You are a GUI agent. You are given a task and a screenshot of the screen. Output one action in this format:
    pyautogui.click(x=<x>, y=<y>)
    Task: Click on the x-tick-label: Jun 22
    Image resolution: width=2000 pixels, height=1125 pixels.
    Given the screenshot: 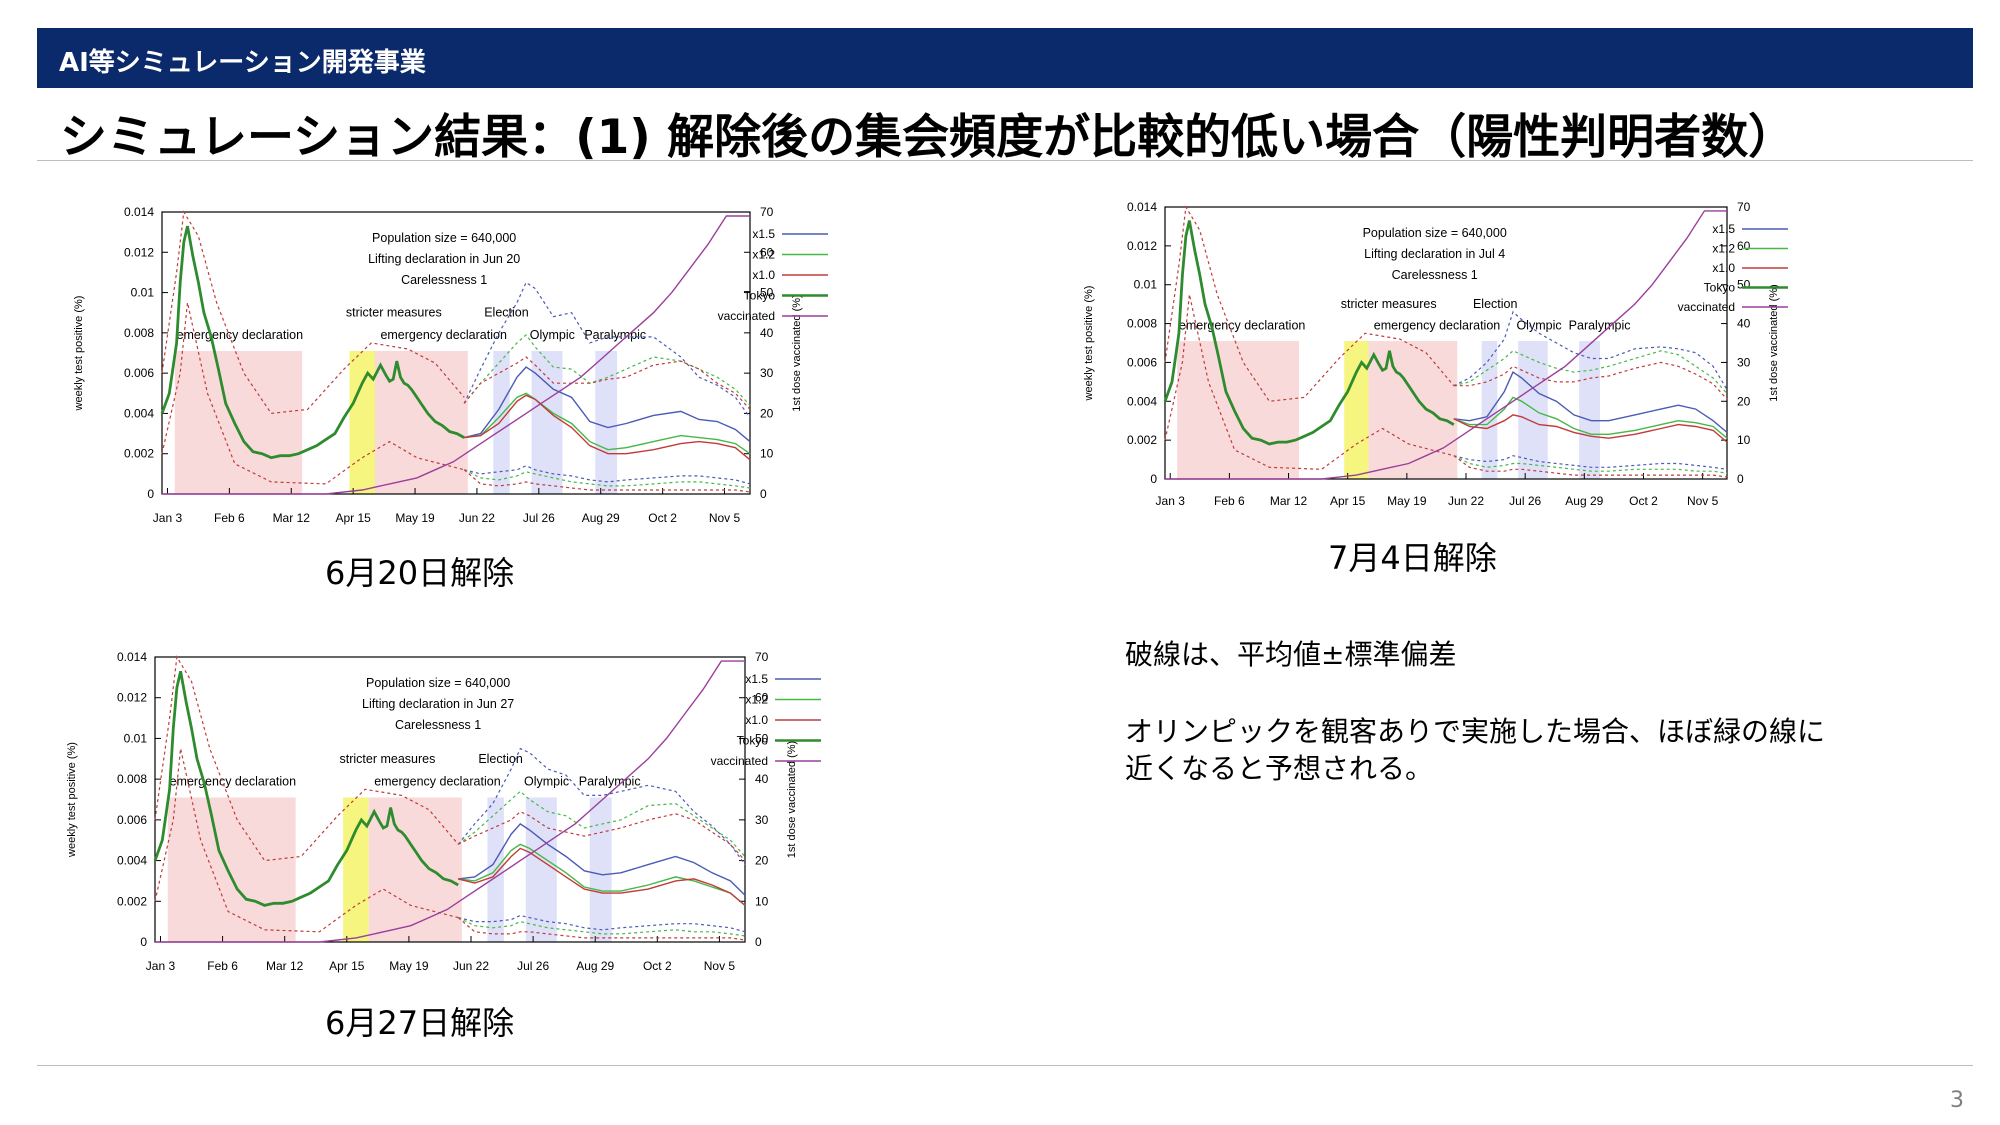 What is the action you would take?
    pyautogui.click(x=477, y=518)
    